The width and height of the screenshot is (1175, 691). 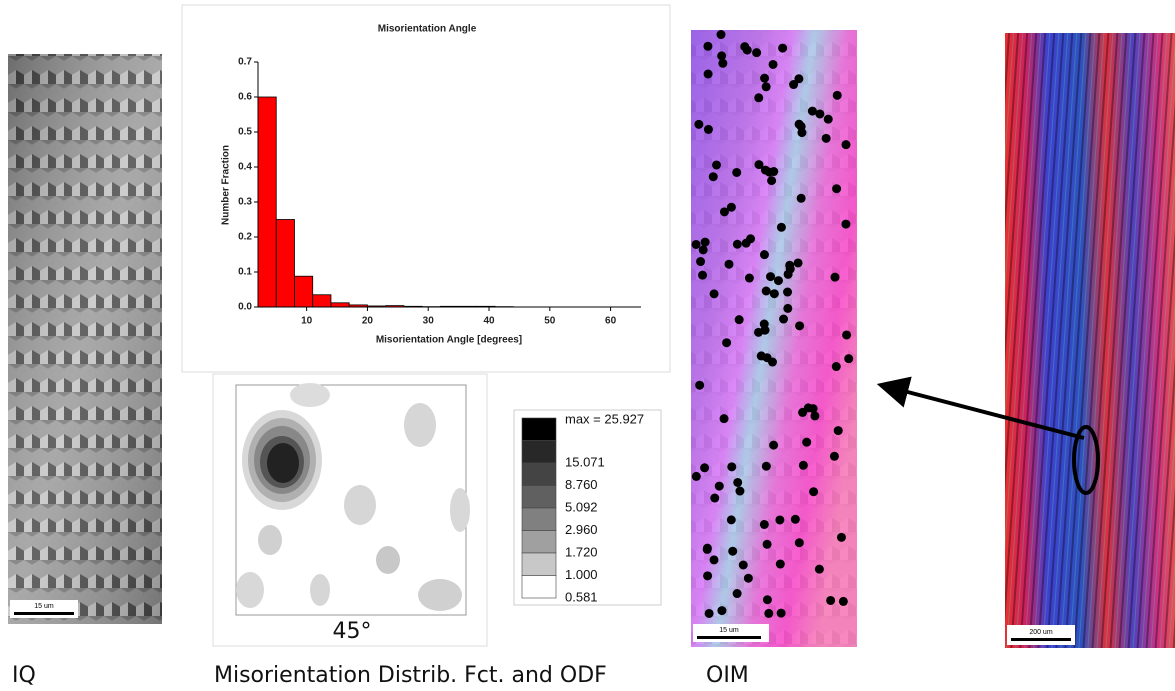 I want to click on scale-bar-label: 200 um, so click(x=1041, y=632).